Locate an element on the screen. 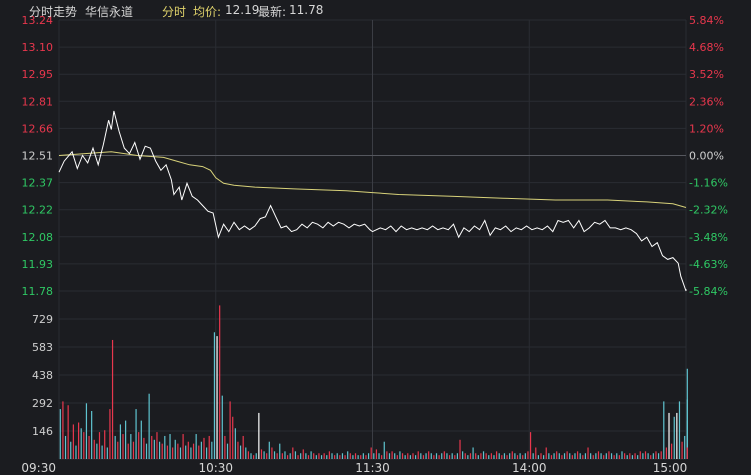 The height and width of the screenshot is (475, 751). pct-tick-label: -5.84% is located at coordinates (708, 291).